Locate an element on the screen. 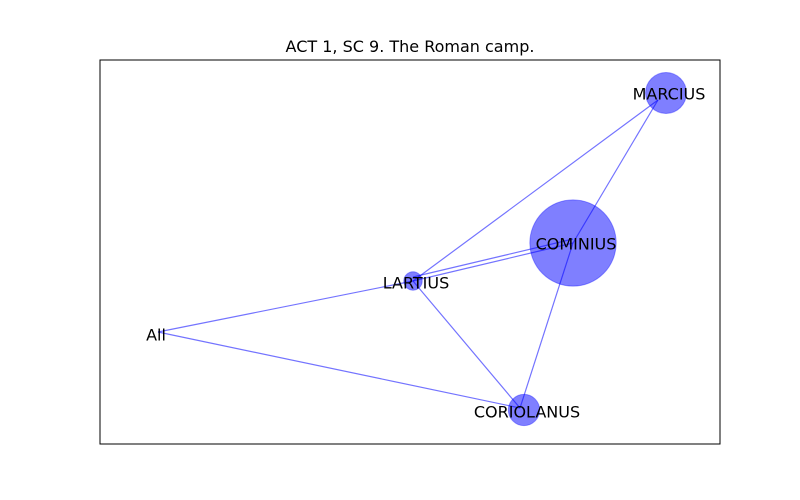 The image size is (800, 500). node-marcius is located at coordinates (666, 93).